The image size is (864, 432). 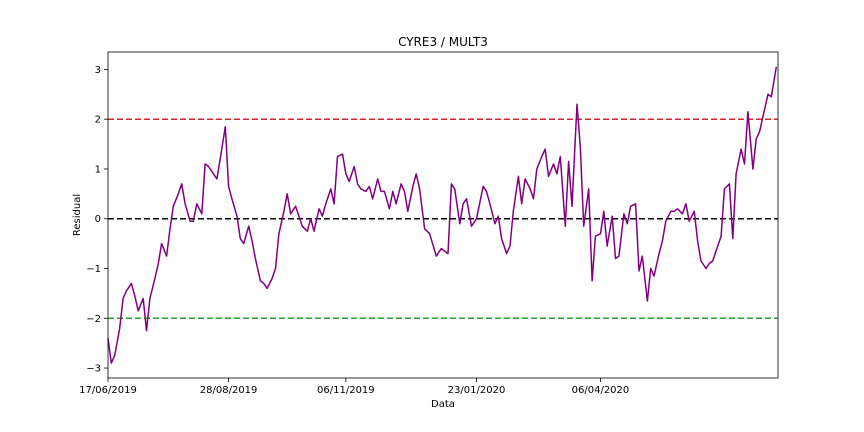 What do you see at coordinates (98, 120) in the screenshot?
I see `y-tick-label: 2` at bounding box center [98, 120].